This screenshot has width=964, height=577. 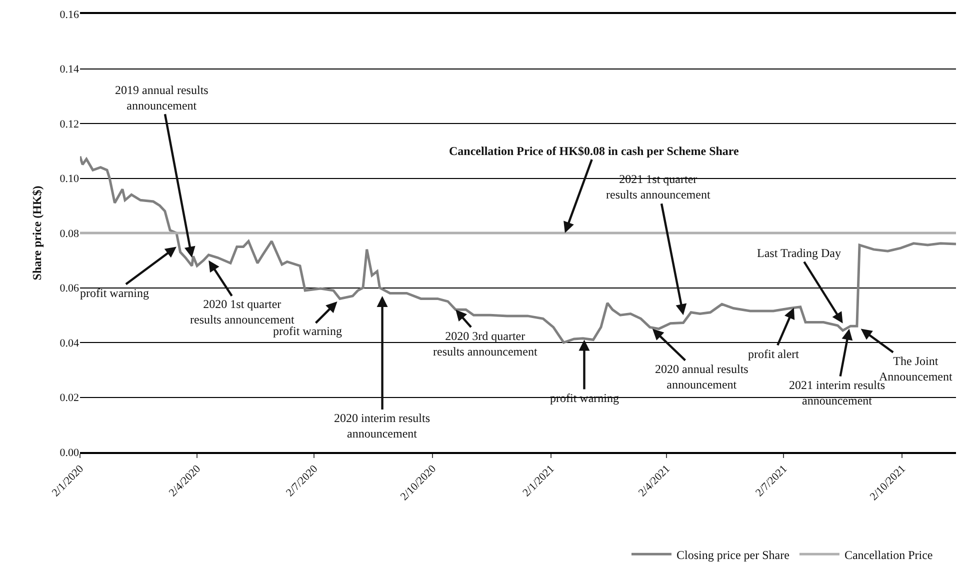 What do you see at coordinates (774, 354) in the screenshot?
I see `annotation: profit alert` at bounding box center [774, 354].